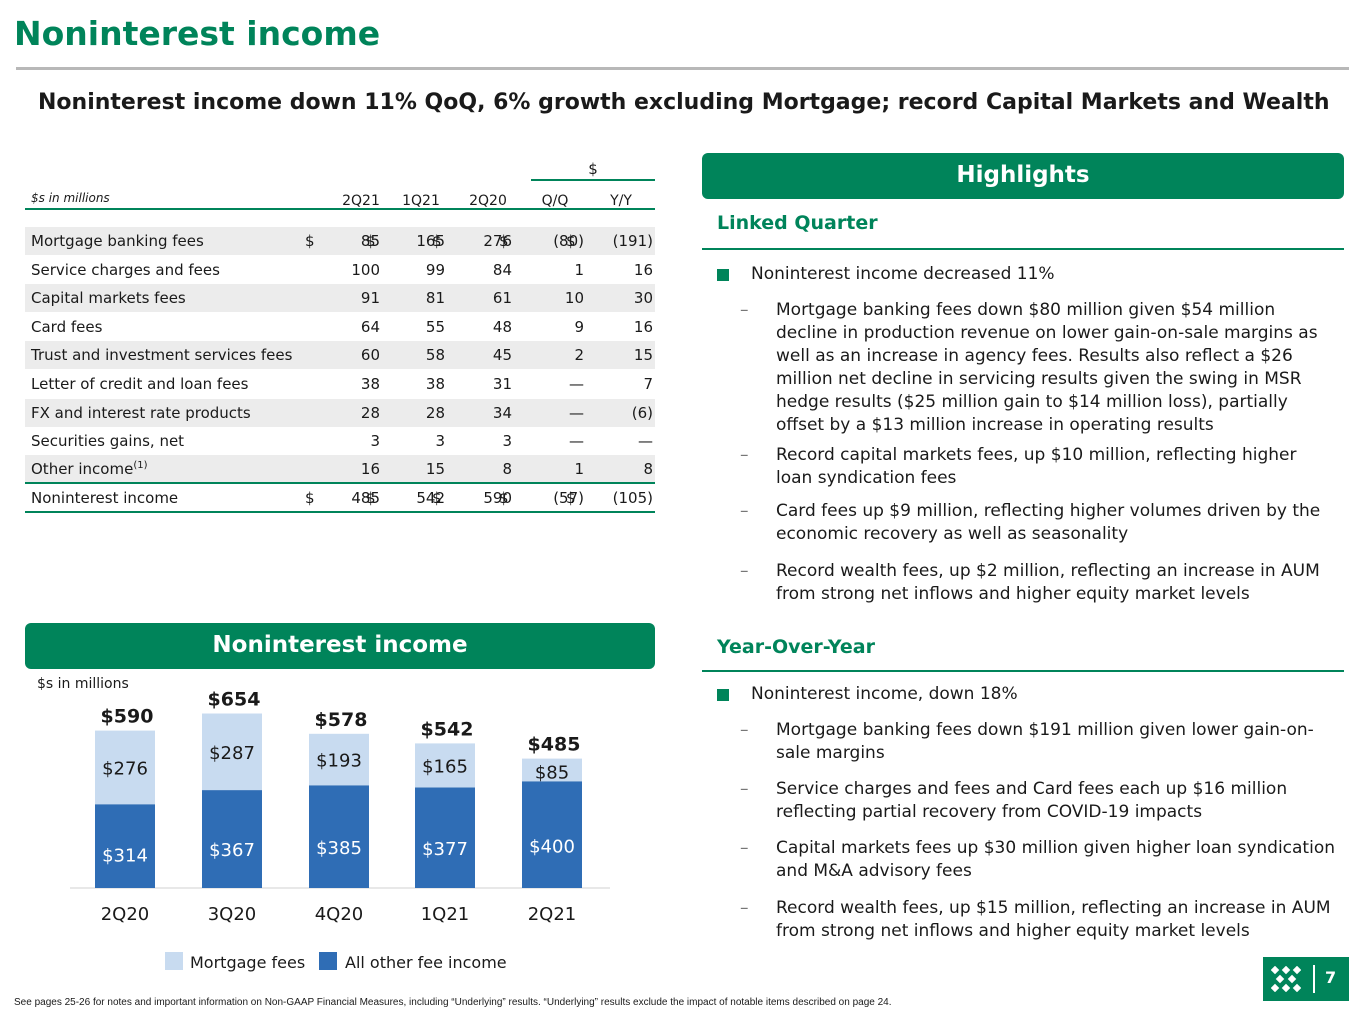 This screenshot has height=1024, width=1365. I want to click on table-row: Securities gains, net 3 3 3 — —, so click(340, 441).